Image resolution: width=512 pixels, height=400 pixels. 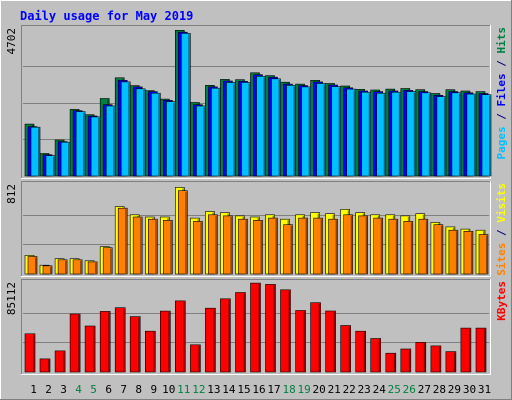 I want to click on legend-part: KBytes, so click(x=501, y=301).